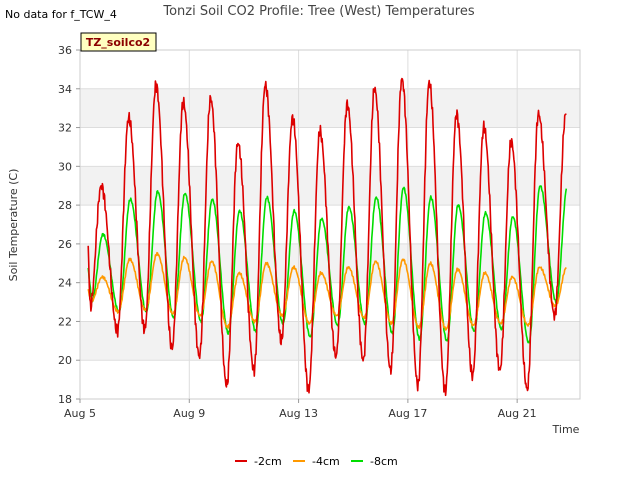  Describe the element at coordinates (517, 413) in the screenshot. I see `x-tick-label: Aug 21` at that location.